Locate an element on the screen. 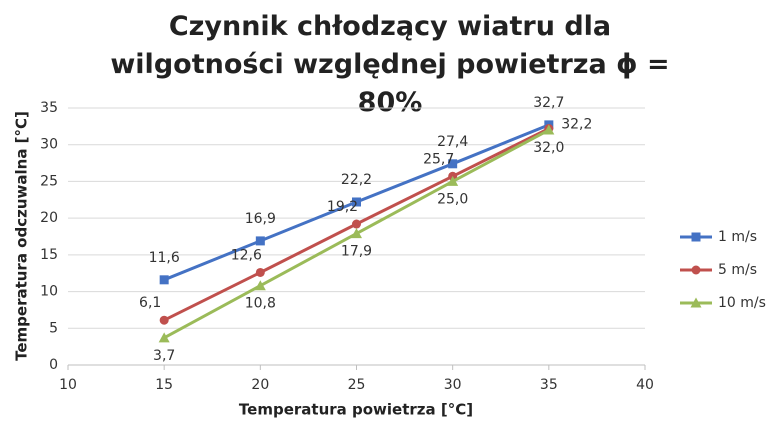  data-label: 32,2 is located at coordinates (576, 125).